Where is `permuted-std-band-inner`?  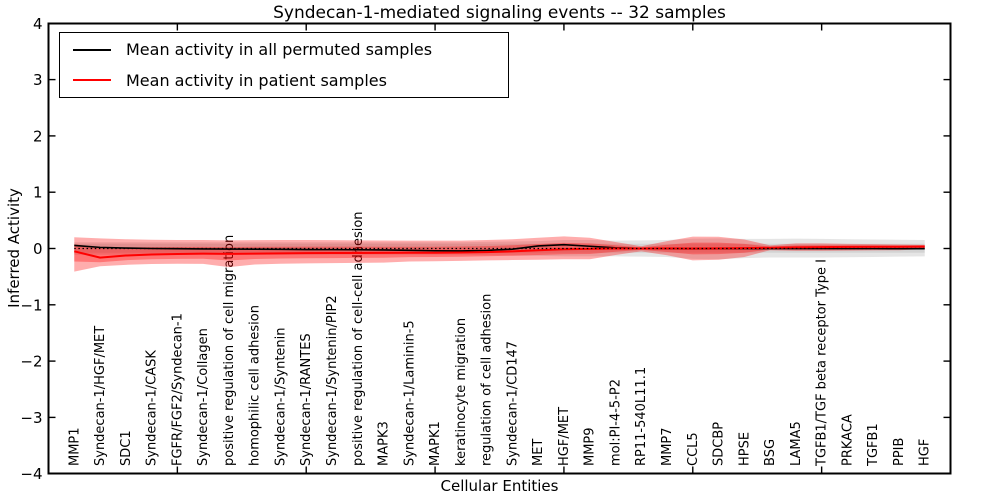 permuted-std-band-inner is located at coordinates (499, 248).